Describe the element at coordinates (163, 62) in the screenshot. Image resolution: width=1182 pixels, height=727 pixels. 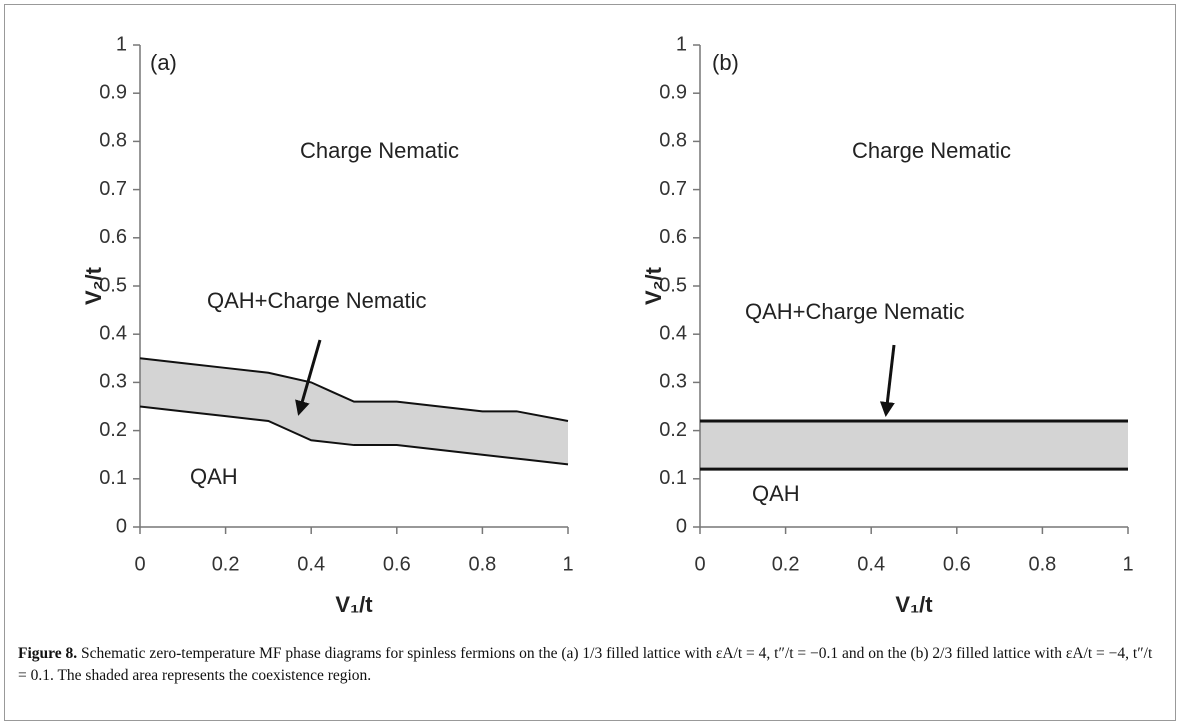
I see `panel-label: (a)` at that location.